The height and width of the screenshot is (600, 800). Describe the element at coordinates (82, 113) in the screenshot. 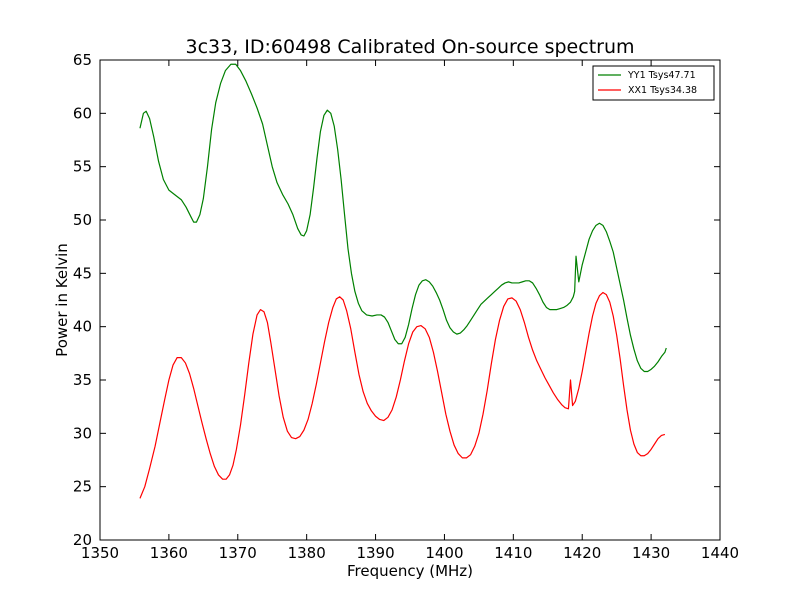

I see `y-tick-label: 60` at that location.